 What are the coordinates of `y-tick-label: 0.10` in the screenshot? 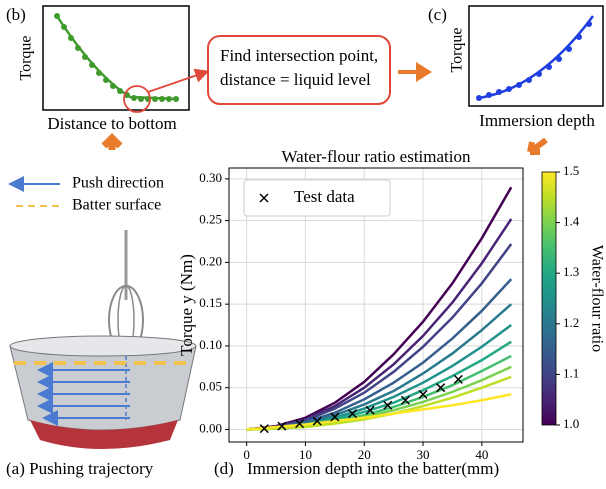 It's located at (210, 344).